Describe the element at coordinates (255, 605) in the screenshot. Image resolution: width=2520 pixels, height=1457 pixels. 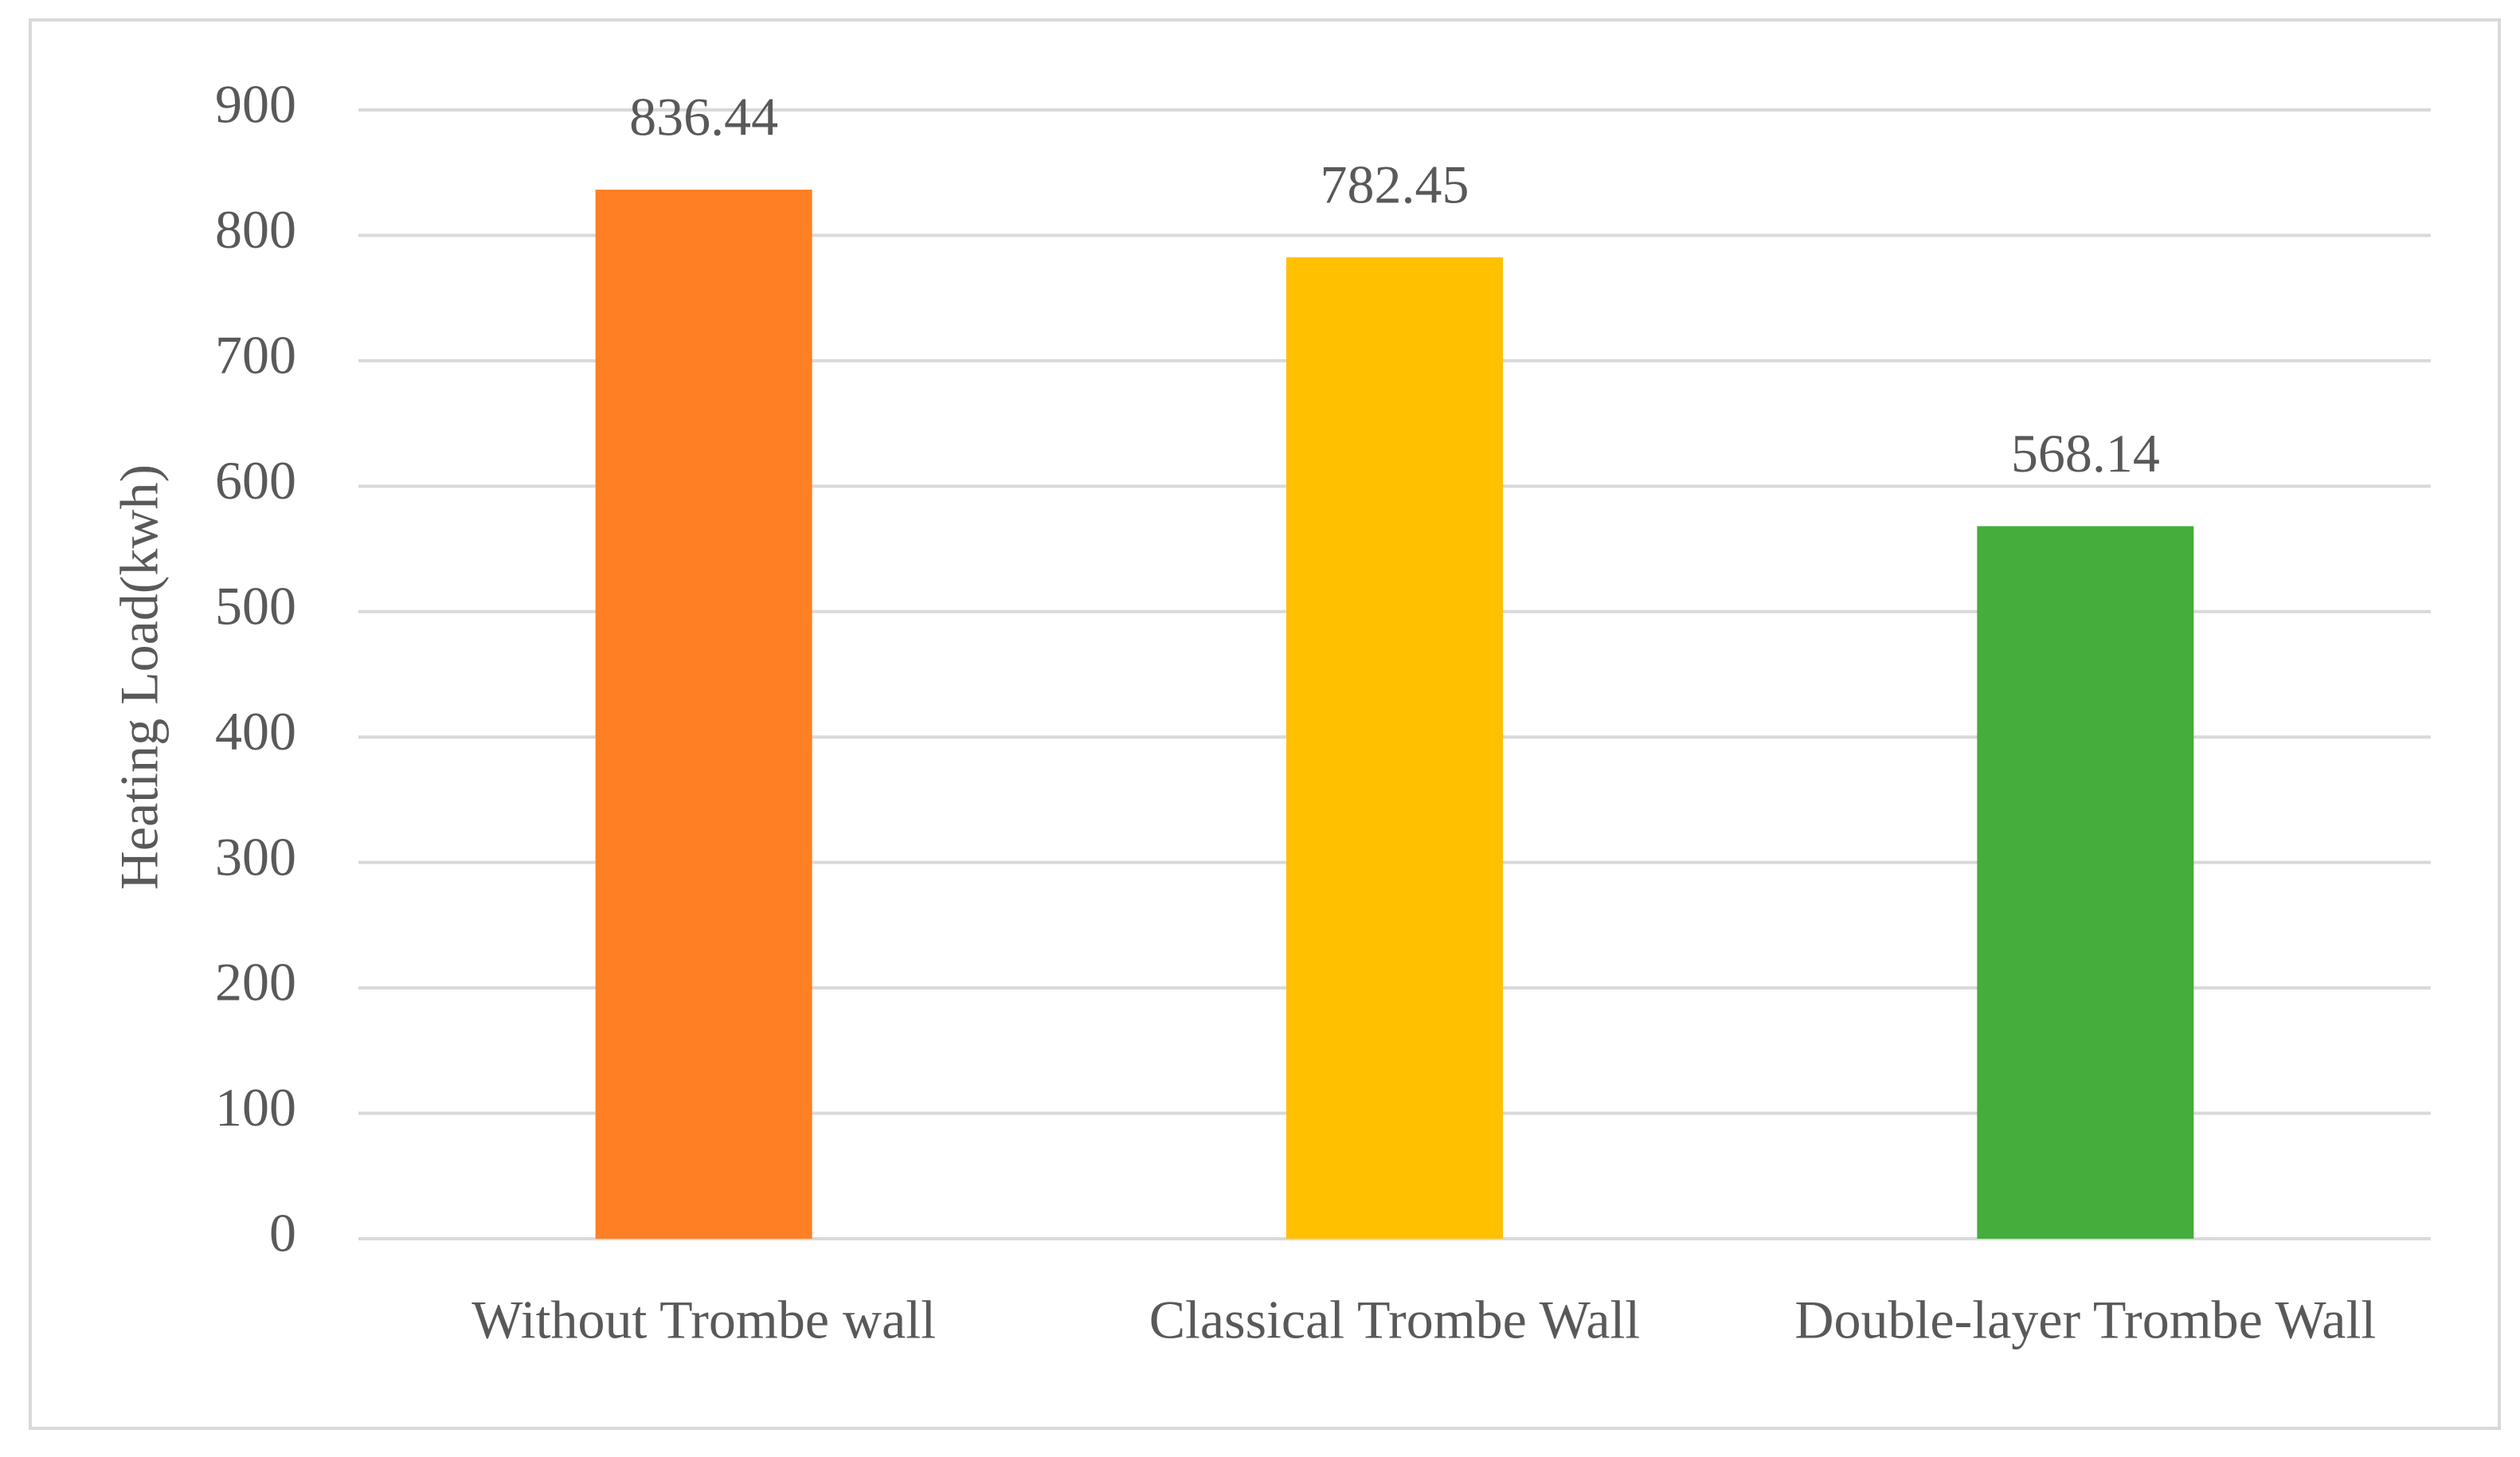
I see `y-tick-label: 500` at that location.